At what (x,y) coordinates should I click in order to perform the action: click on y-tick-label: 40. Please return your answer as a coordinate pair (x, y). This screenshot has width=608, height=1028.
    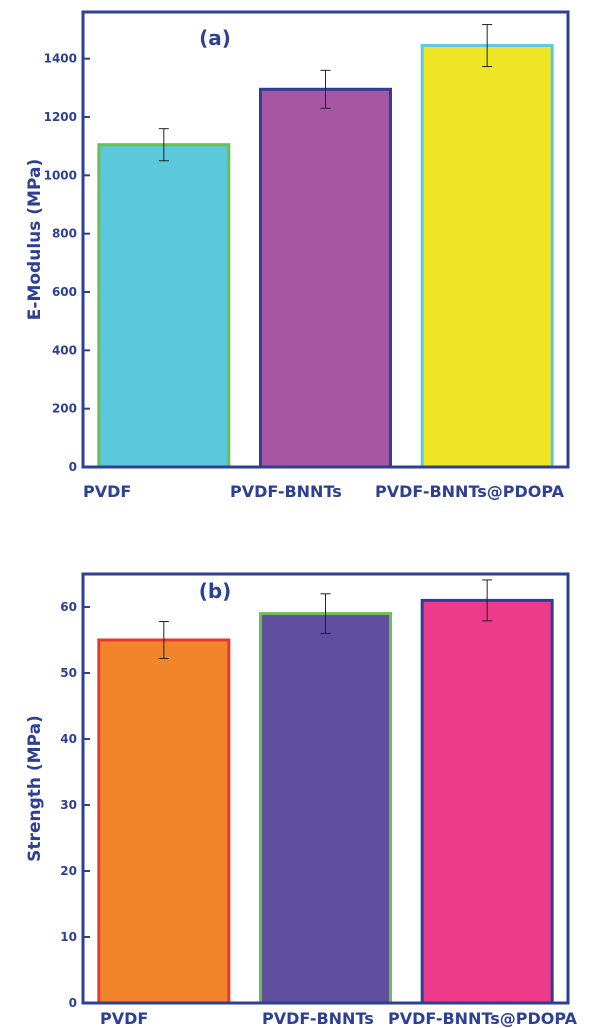
    Looking at the image, I should click on (68, 739).